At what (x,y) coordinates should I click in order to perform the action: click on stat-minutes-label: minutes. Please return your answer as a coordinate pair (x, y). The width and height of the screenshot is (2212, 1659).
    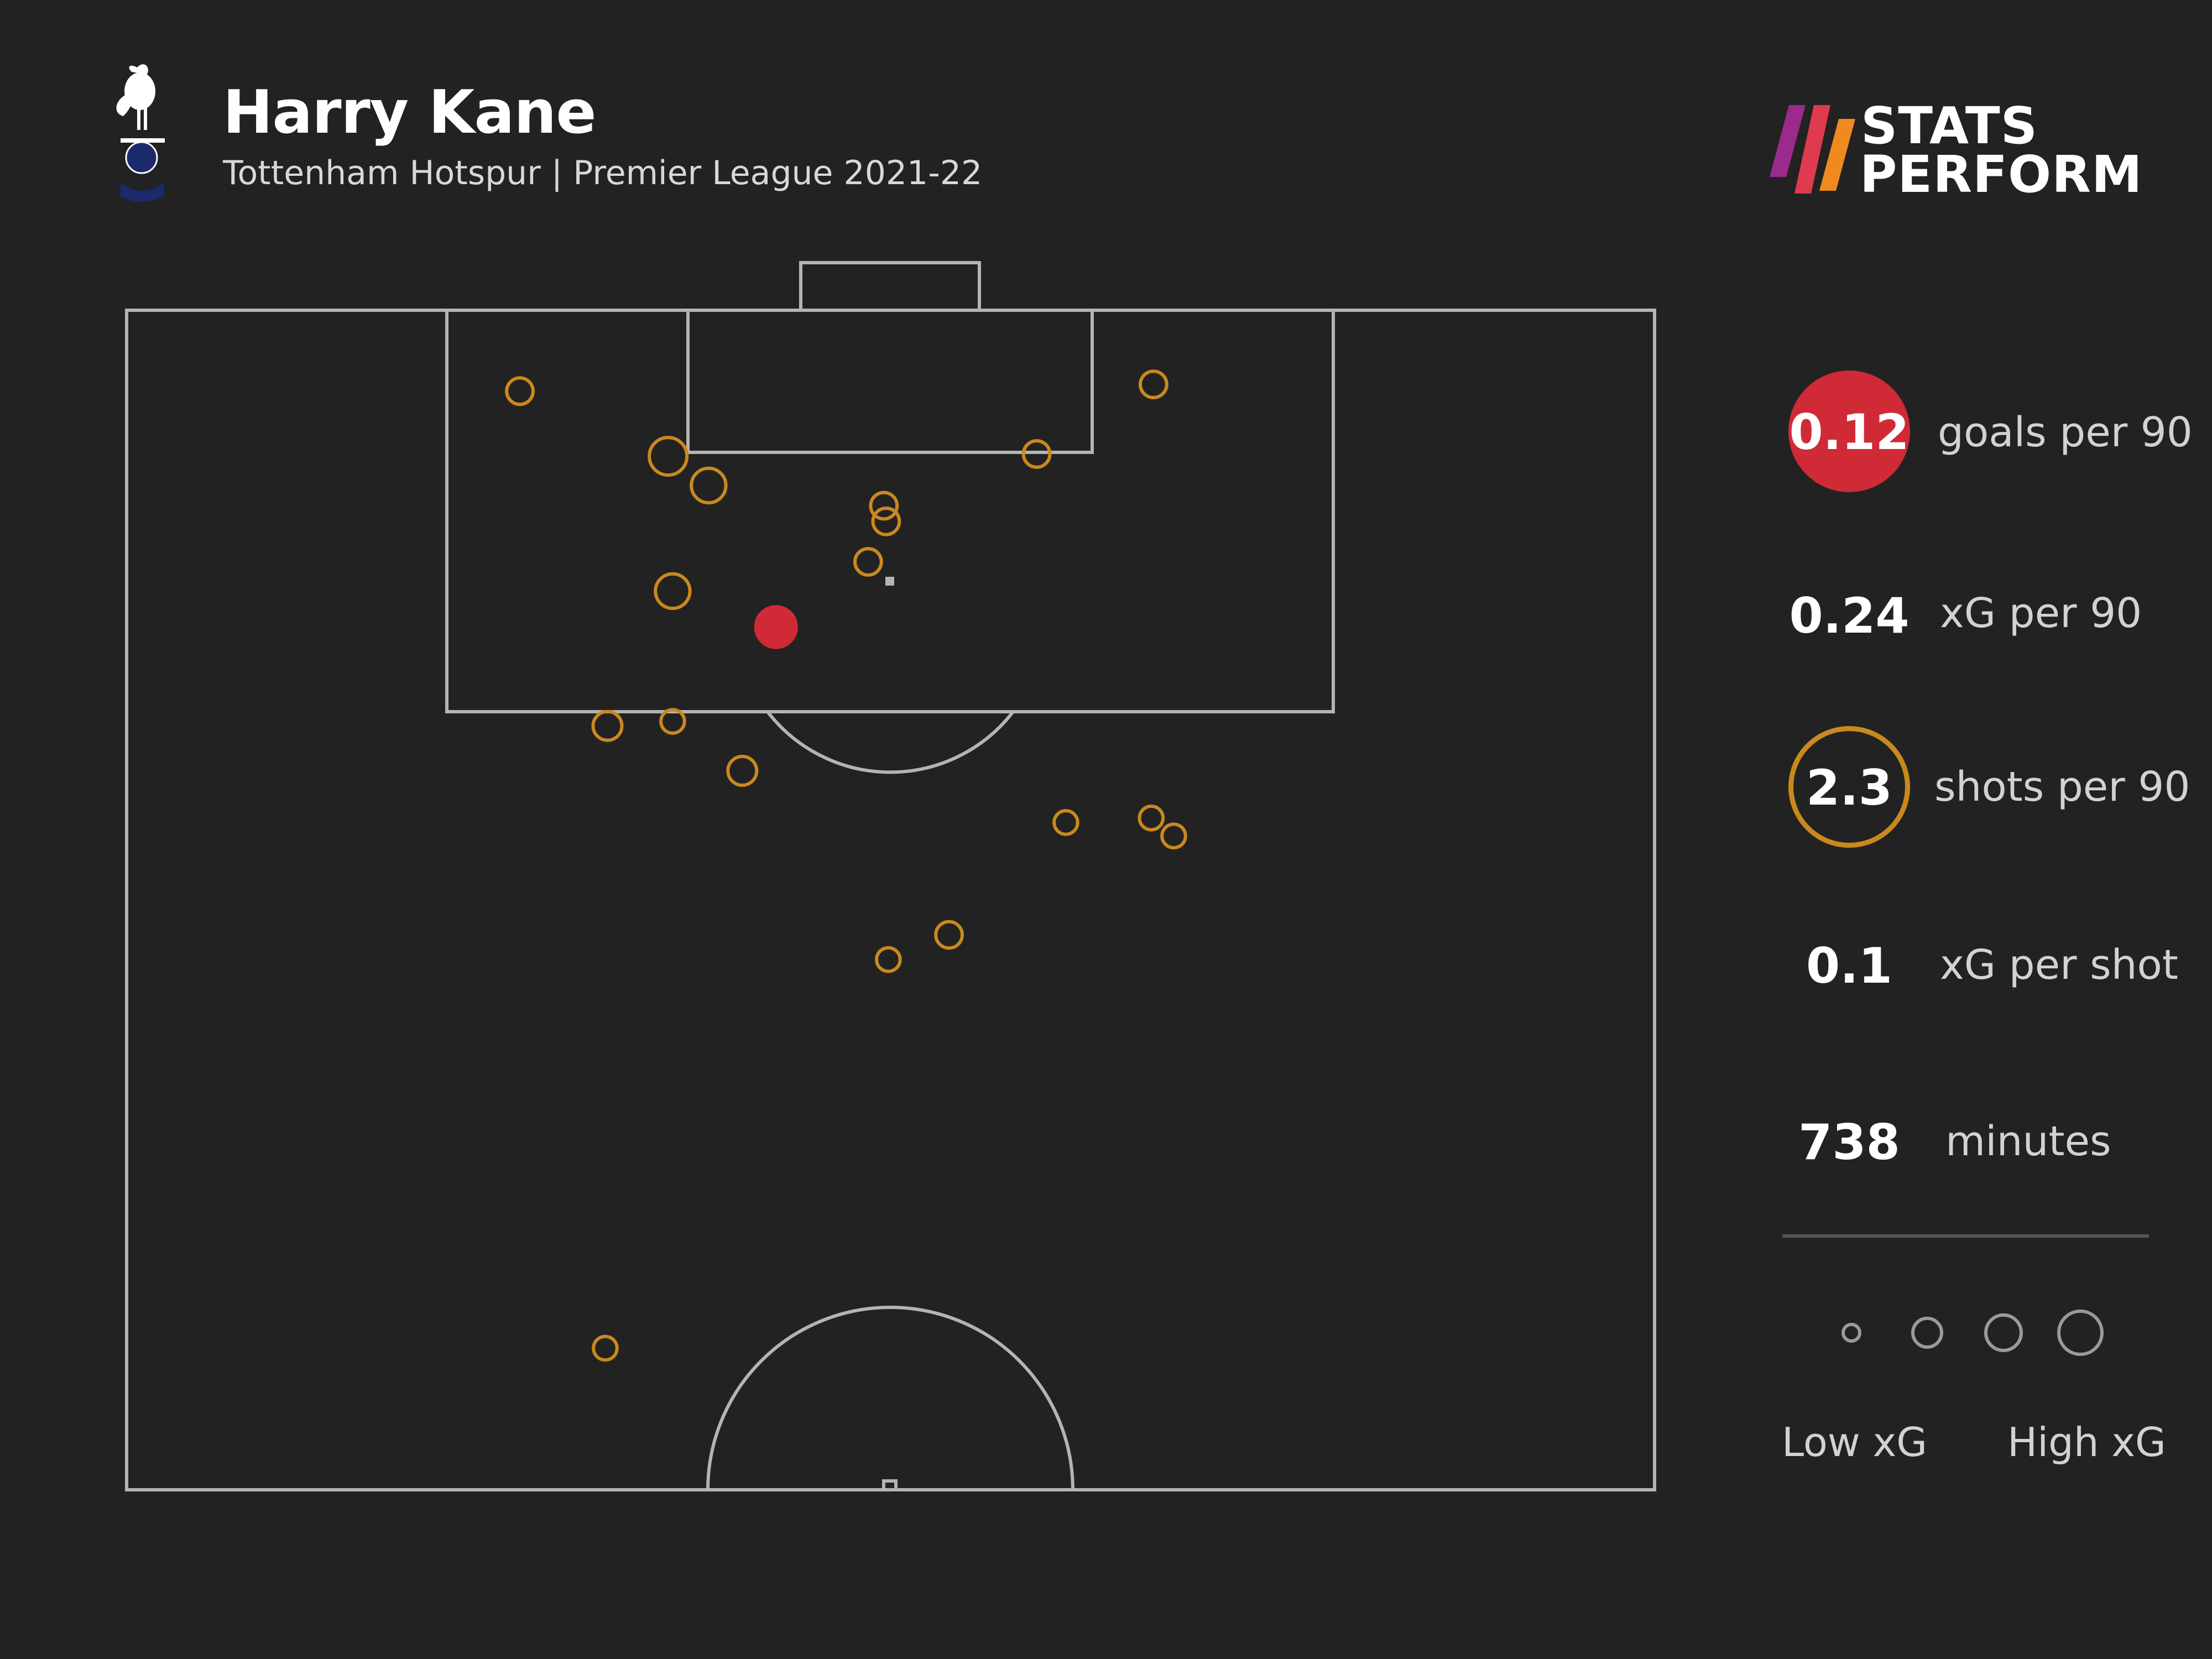
    Looking at the image, I should click on (2028, 1142).